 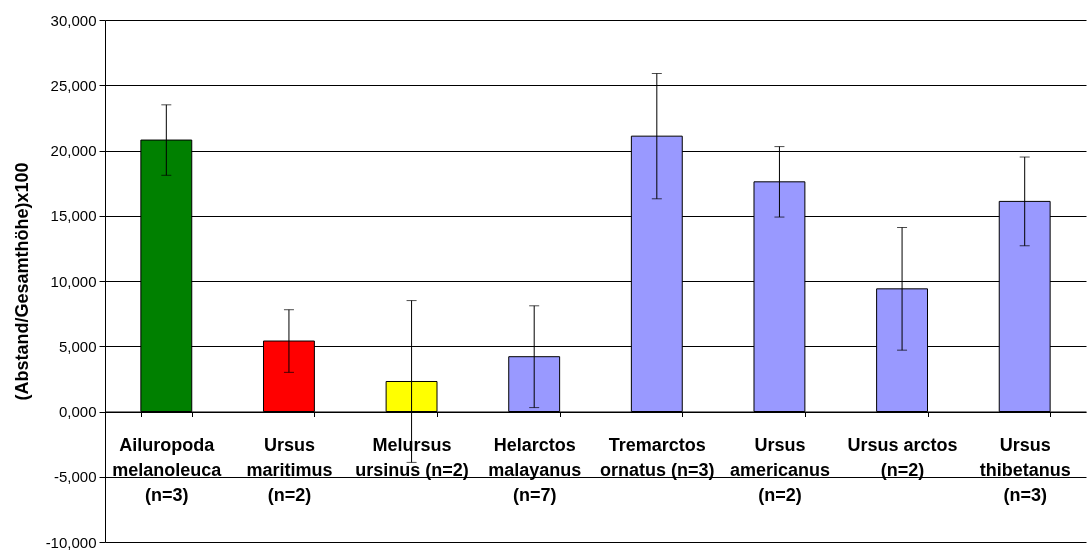 What do you see at coordinates (75, 477) in the screenshot?
I see `y-tick-label: -5,000` at bounding box center [75, 477].